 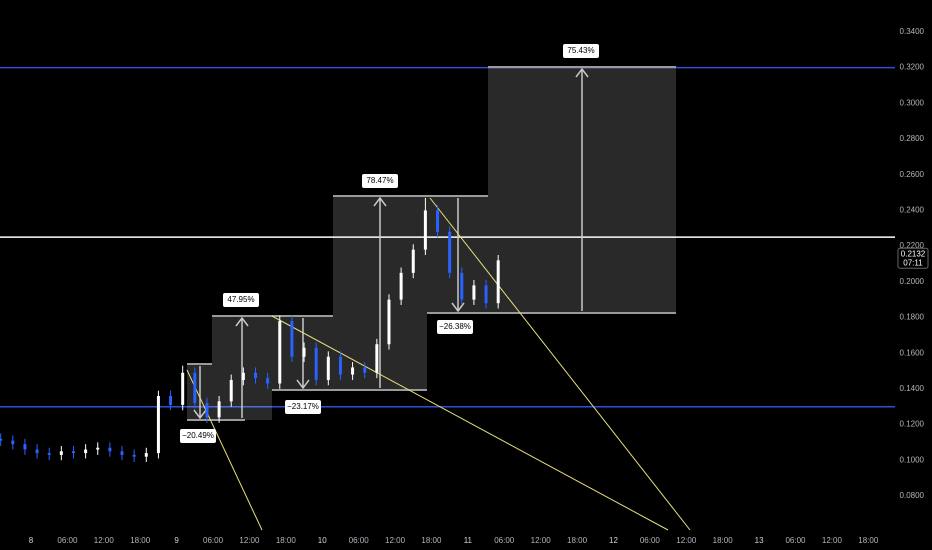 What do you see at coordinates (912, 317) in the screenshot?
I see `y-tick-label: 0.1800` at bounding box center [912, 317].